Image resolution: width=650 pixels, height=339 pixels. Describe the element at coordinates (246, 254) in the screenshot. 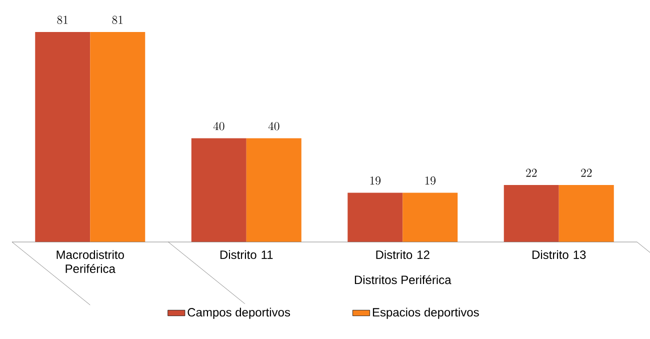

I see `x-tick-label: Distrito 11` at that location.